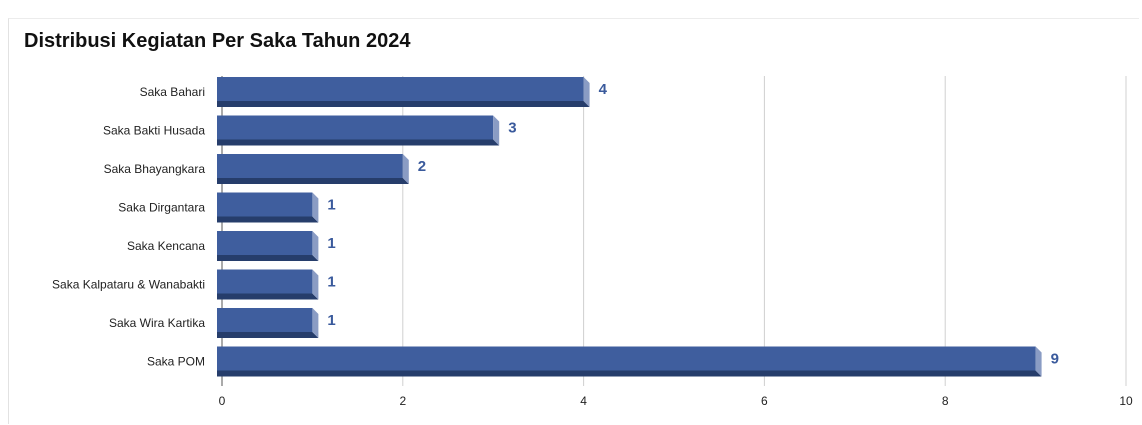 The width and height of the screenshot is (1142, 425). Describe the element at coordinates (1055, 359) in the screenshot. I see `data-label: 9` at that location.